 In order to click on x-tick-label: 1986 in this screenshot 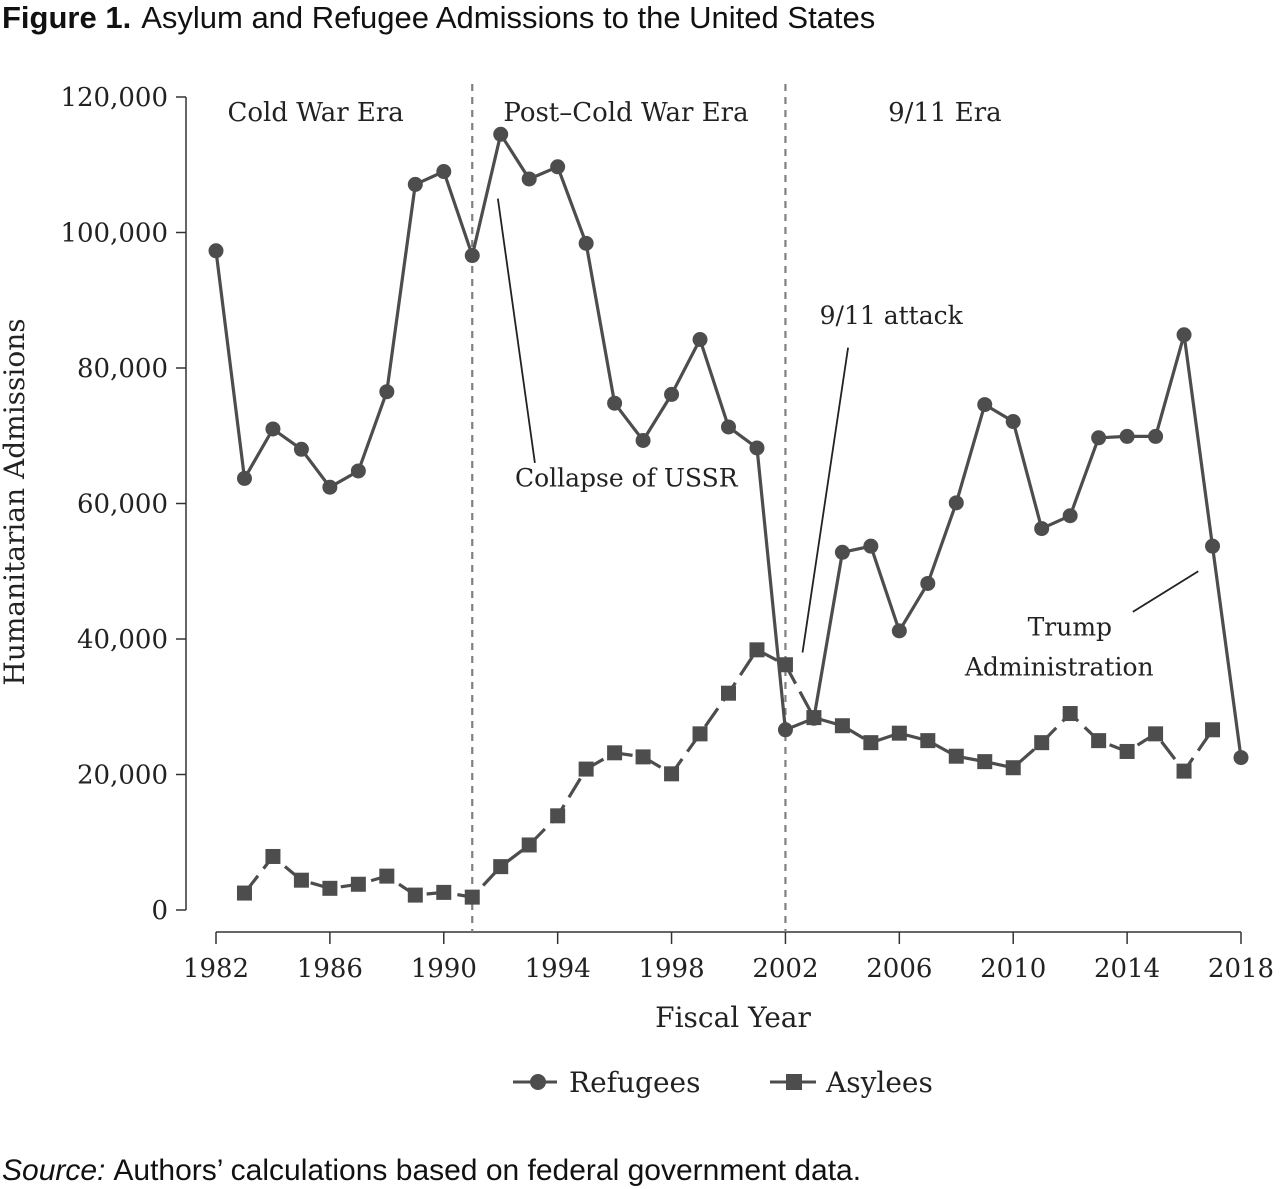, I will do `click(330, 969)`.